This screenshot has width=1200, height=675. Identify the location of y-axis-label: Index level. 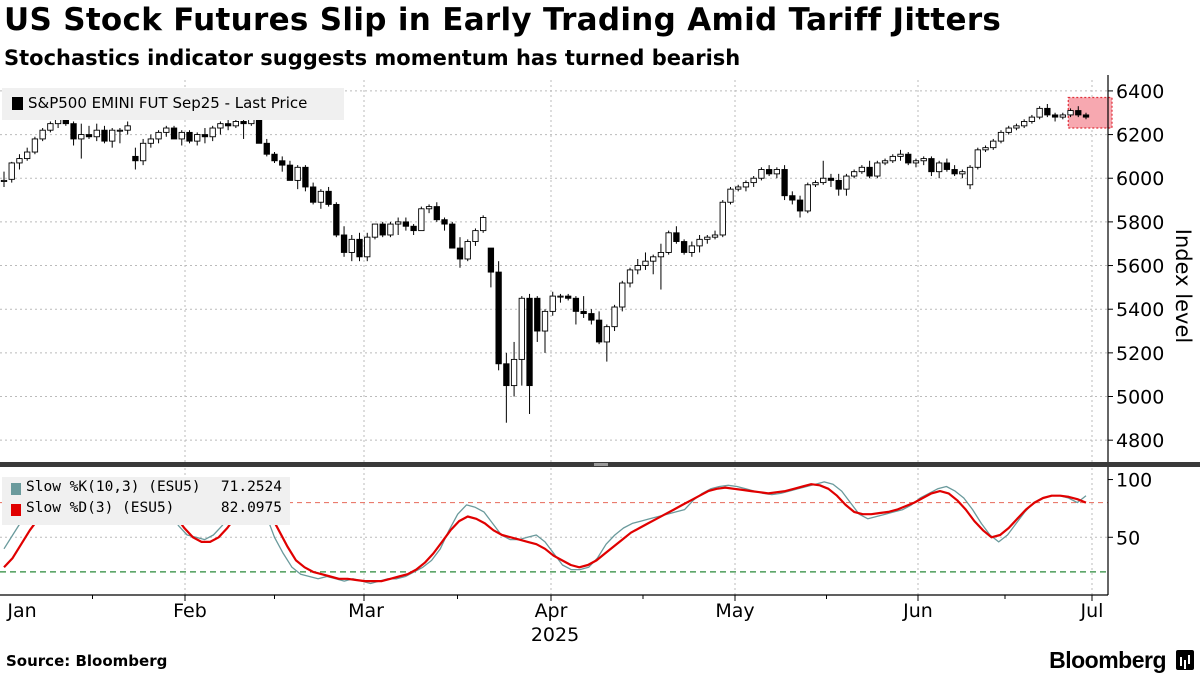
(1183, 286).